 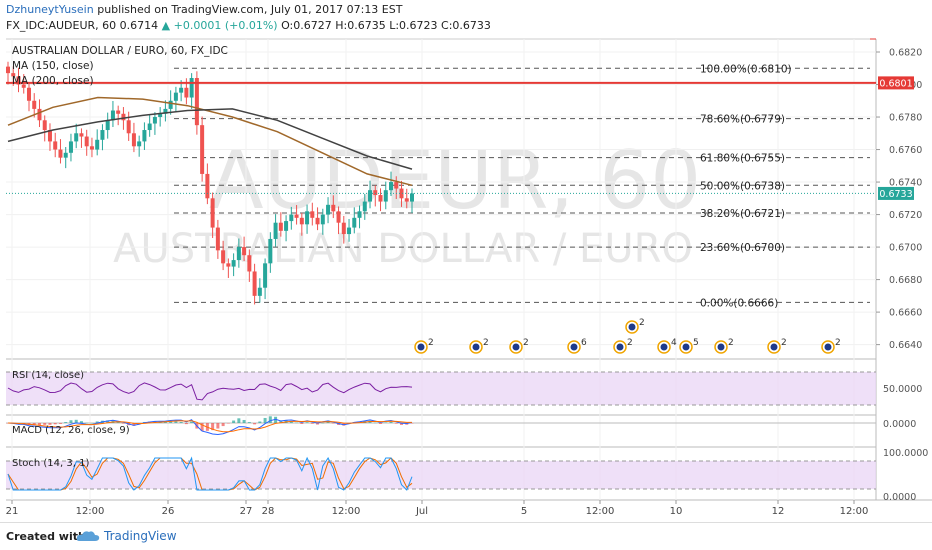 What do you see at coordinates (168, 511) in the screenshot?
I see `time-axis-label: 26` at bounding box center [168, 511].